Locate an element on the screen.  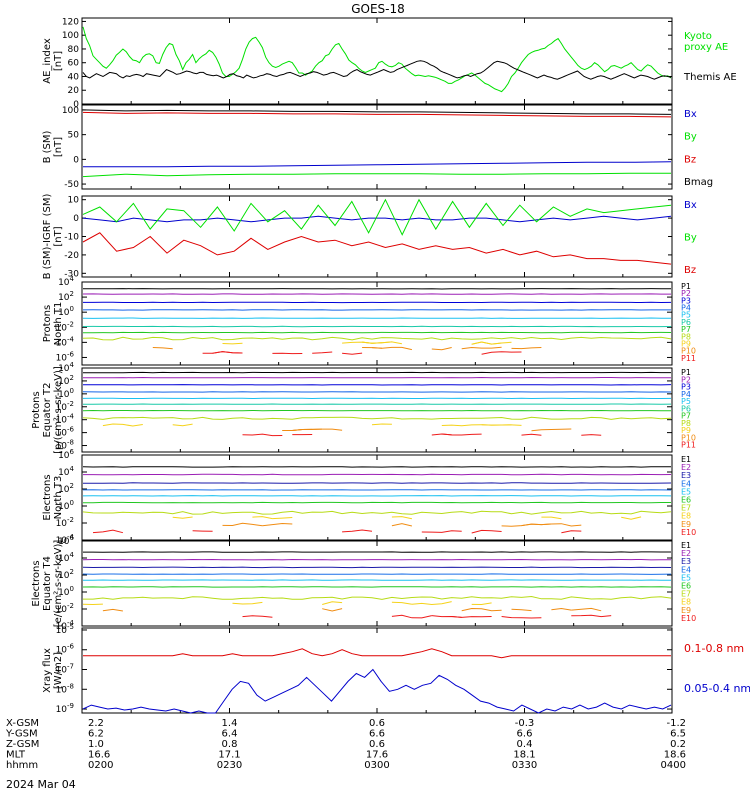
footer-value-z_gsm: 0.2 is located at coordinates (678, 744).